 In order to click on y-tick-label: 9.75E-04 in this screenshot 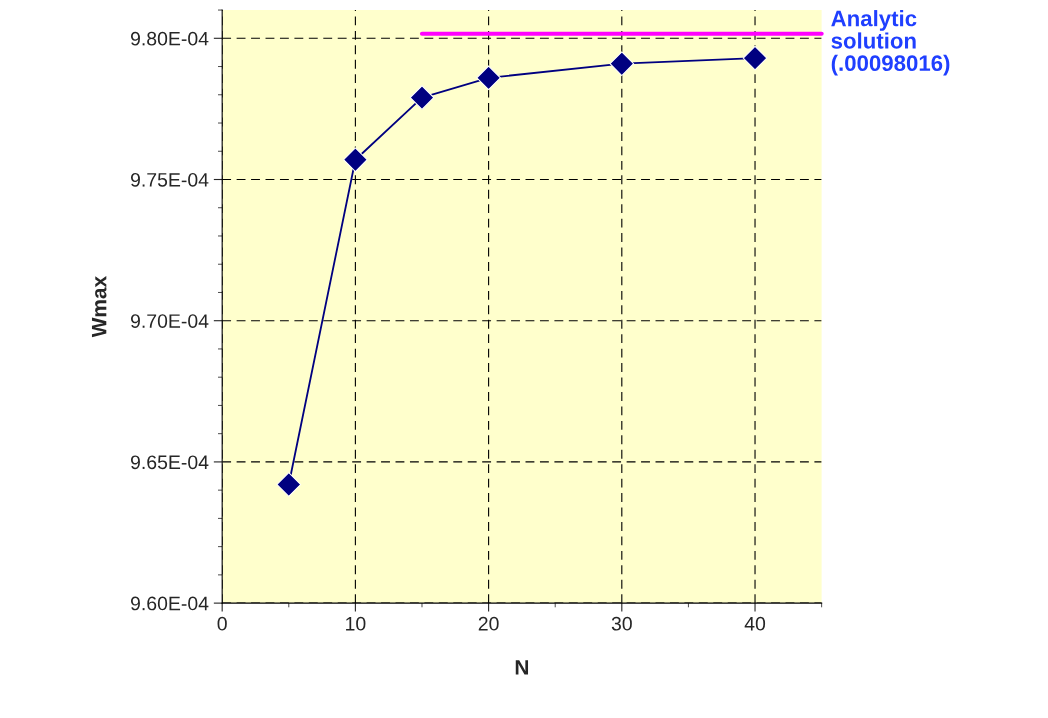, I will do `click(169, 179)`.